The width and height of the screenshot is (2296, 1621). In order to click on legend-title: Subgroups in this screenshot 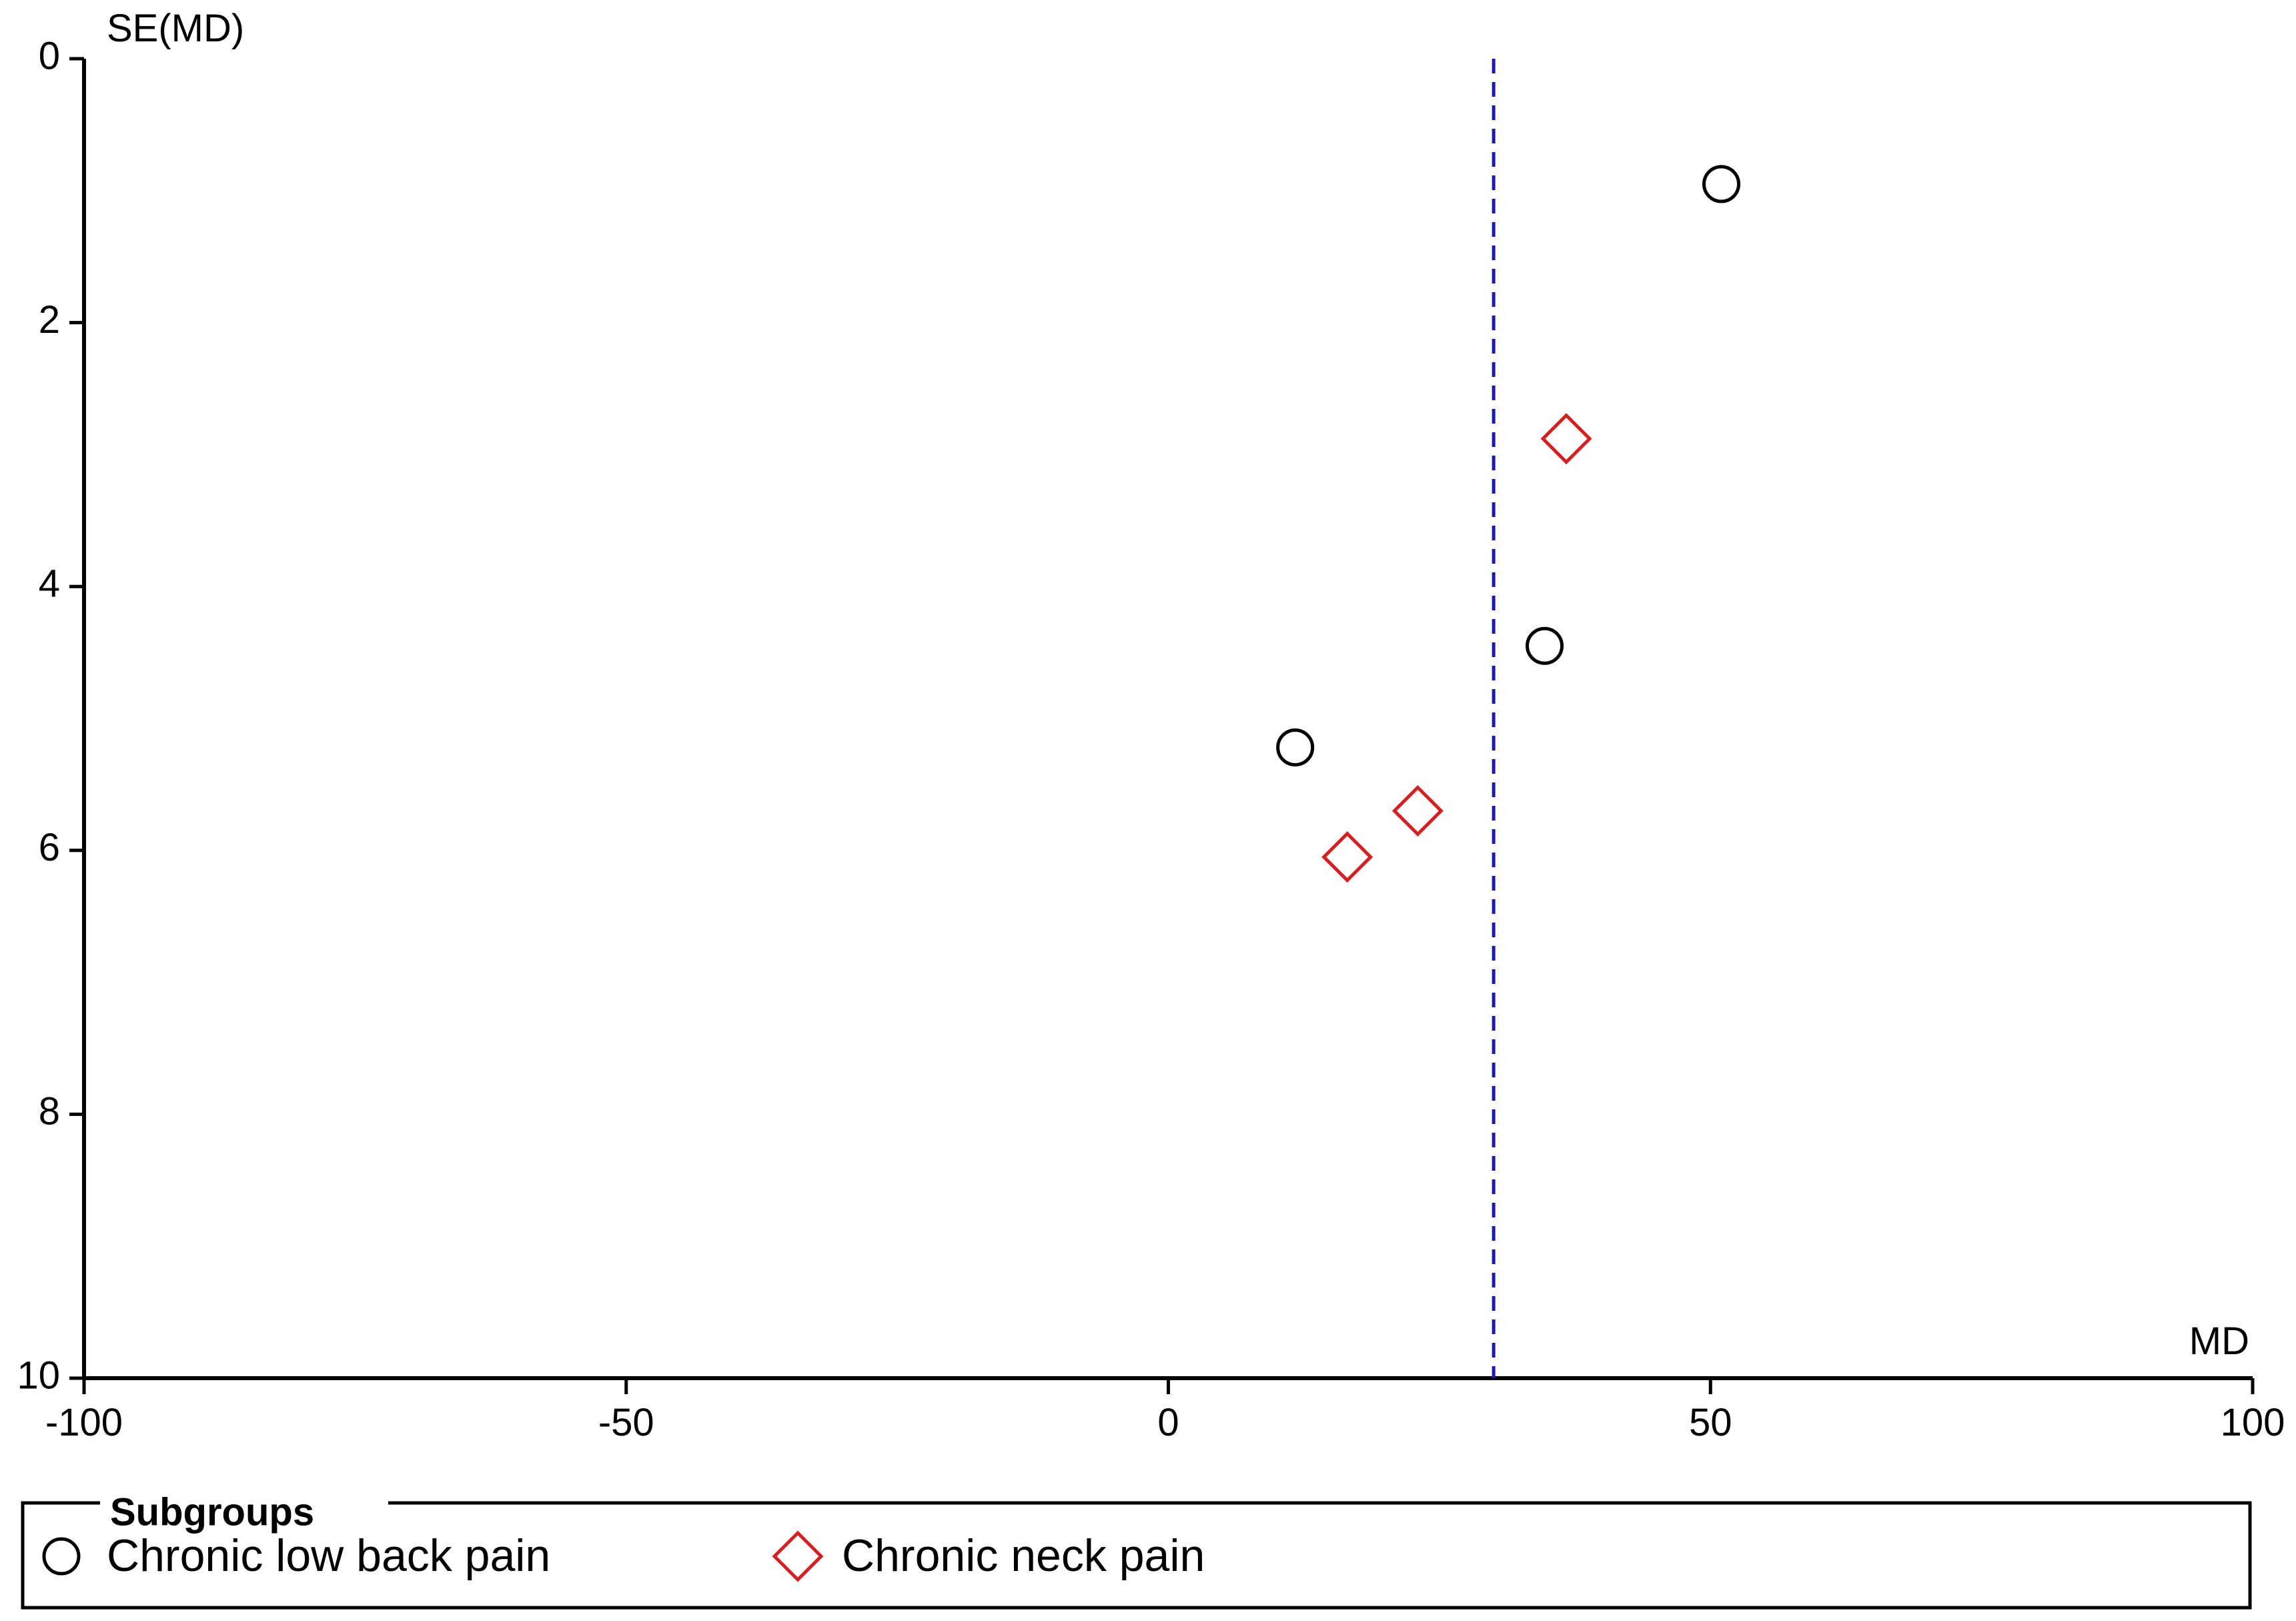, I will do `click(212, 1512)`.